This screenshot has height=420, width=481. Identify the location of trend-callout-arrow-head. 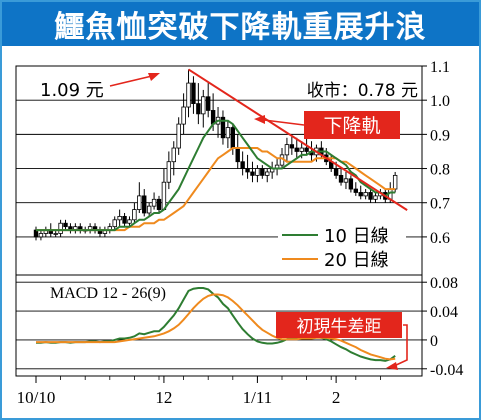
(259, 119).